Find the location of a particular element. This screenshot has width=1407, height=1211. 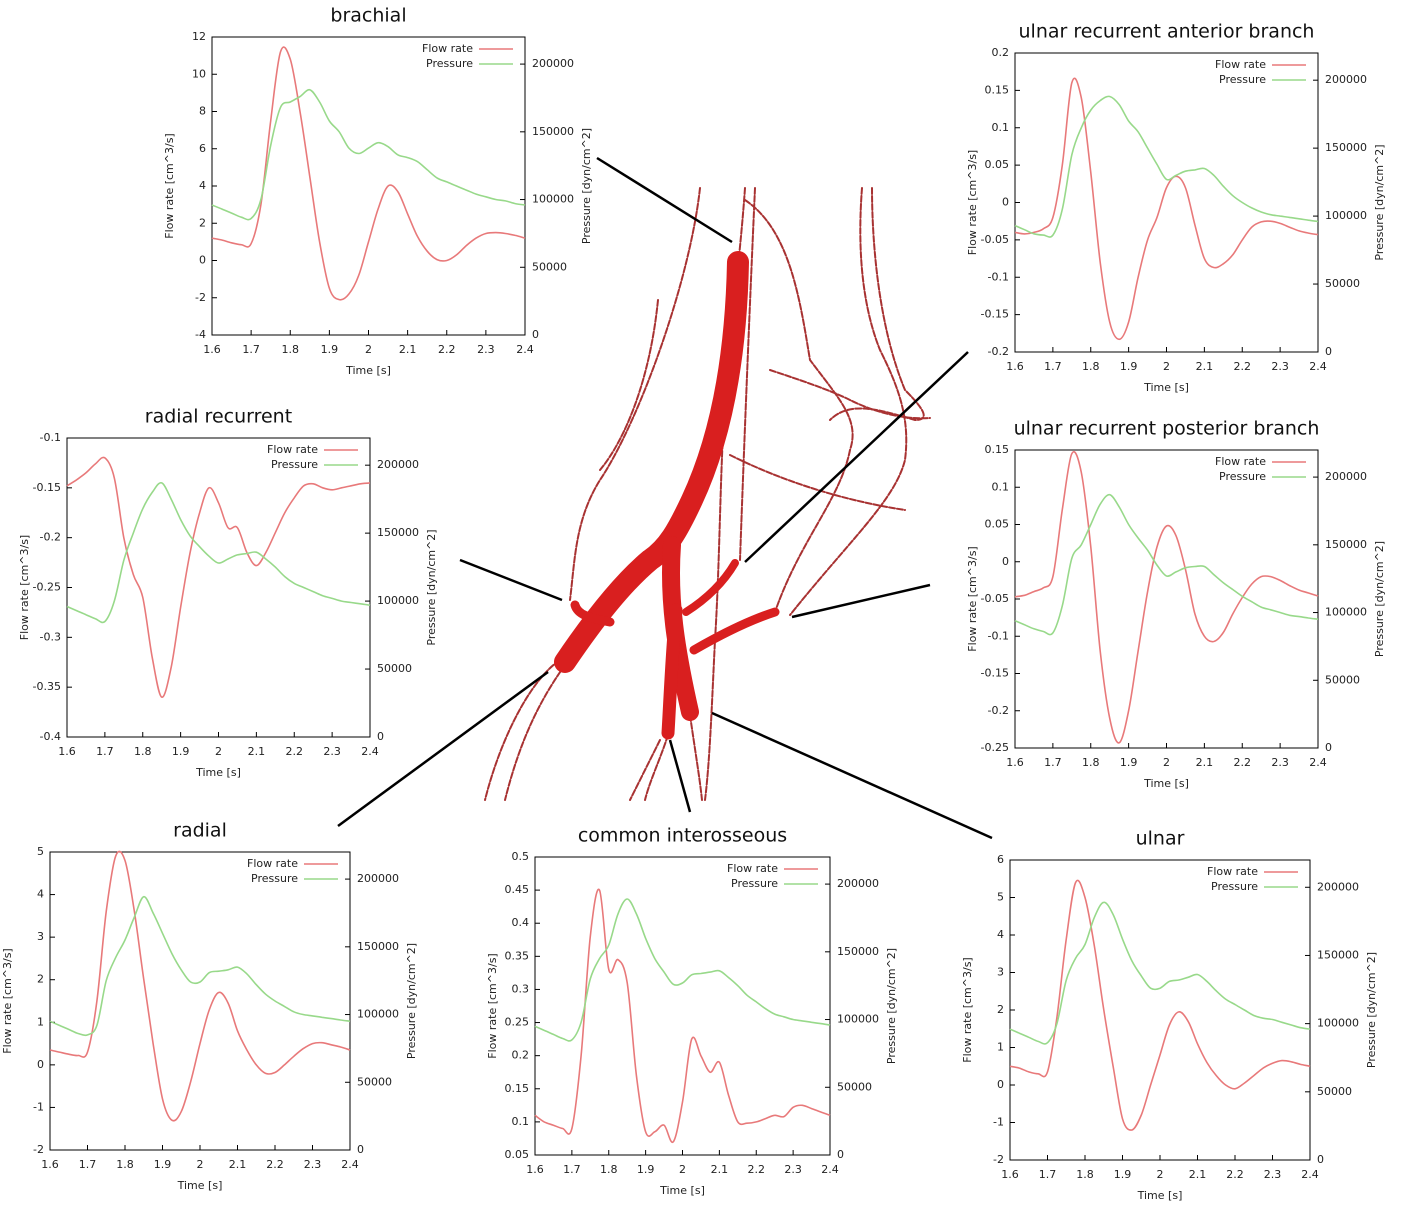

y-tick-label: 12 is located at coordinates (199, 36).